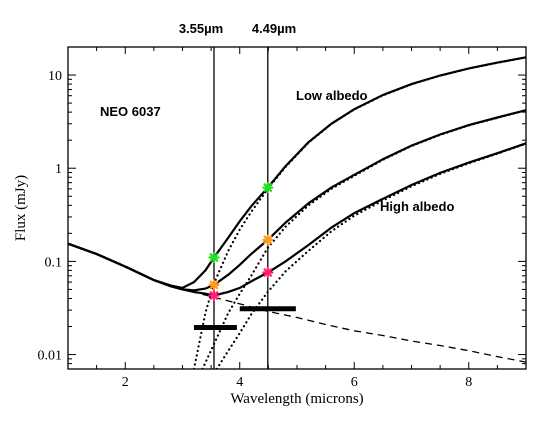 Image resolution: width=550 pixels, height=425 pixels. What do you see at coordinates (58, 169) in the screenshot?
I see `y-tick-label: 1` at bounding box center [58, 169].